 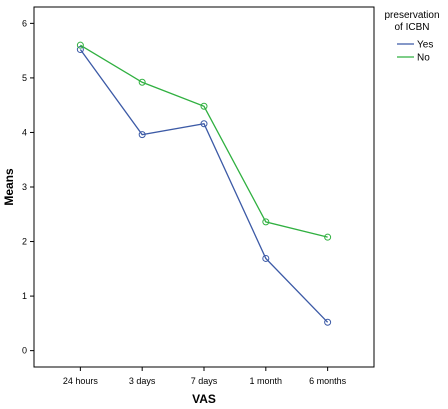 What do you see at coordinates (411, 15) in the screenshot?
I see `legend-title-line-1: preservation` at bounding box center [411, 15].